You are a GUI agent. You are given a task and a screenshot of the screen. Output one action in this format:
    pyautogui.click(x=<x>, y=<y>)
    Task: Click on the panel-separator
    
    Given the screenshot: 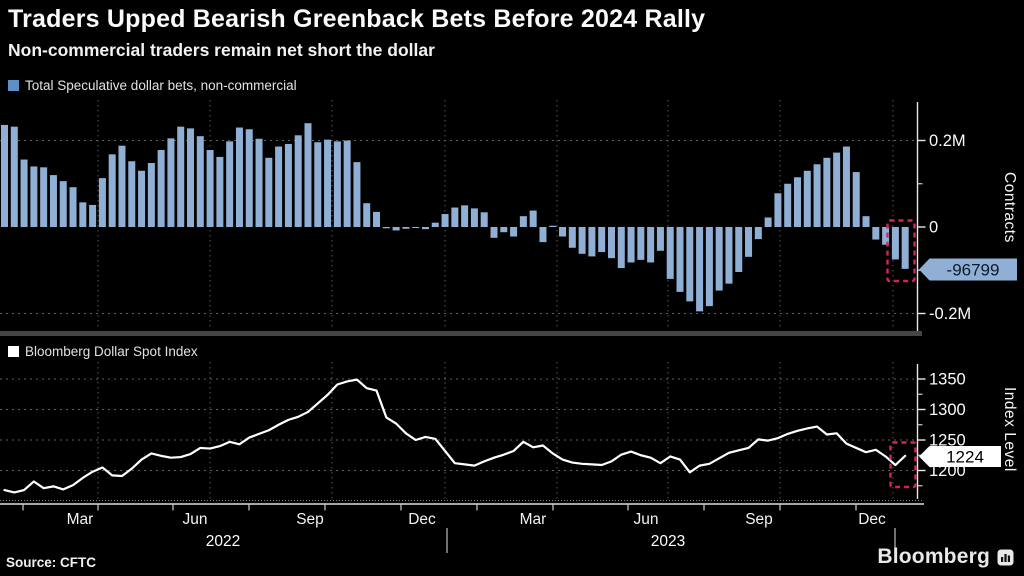 What is the action you would take?
    pyautogui.click(x=461, y=333)
    